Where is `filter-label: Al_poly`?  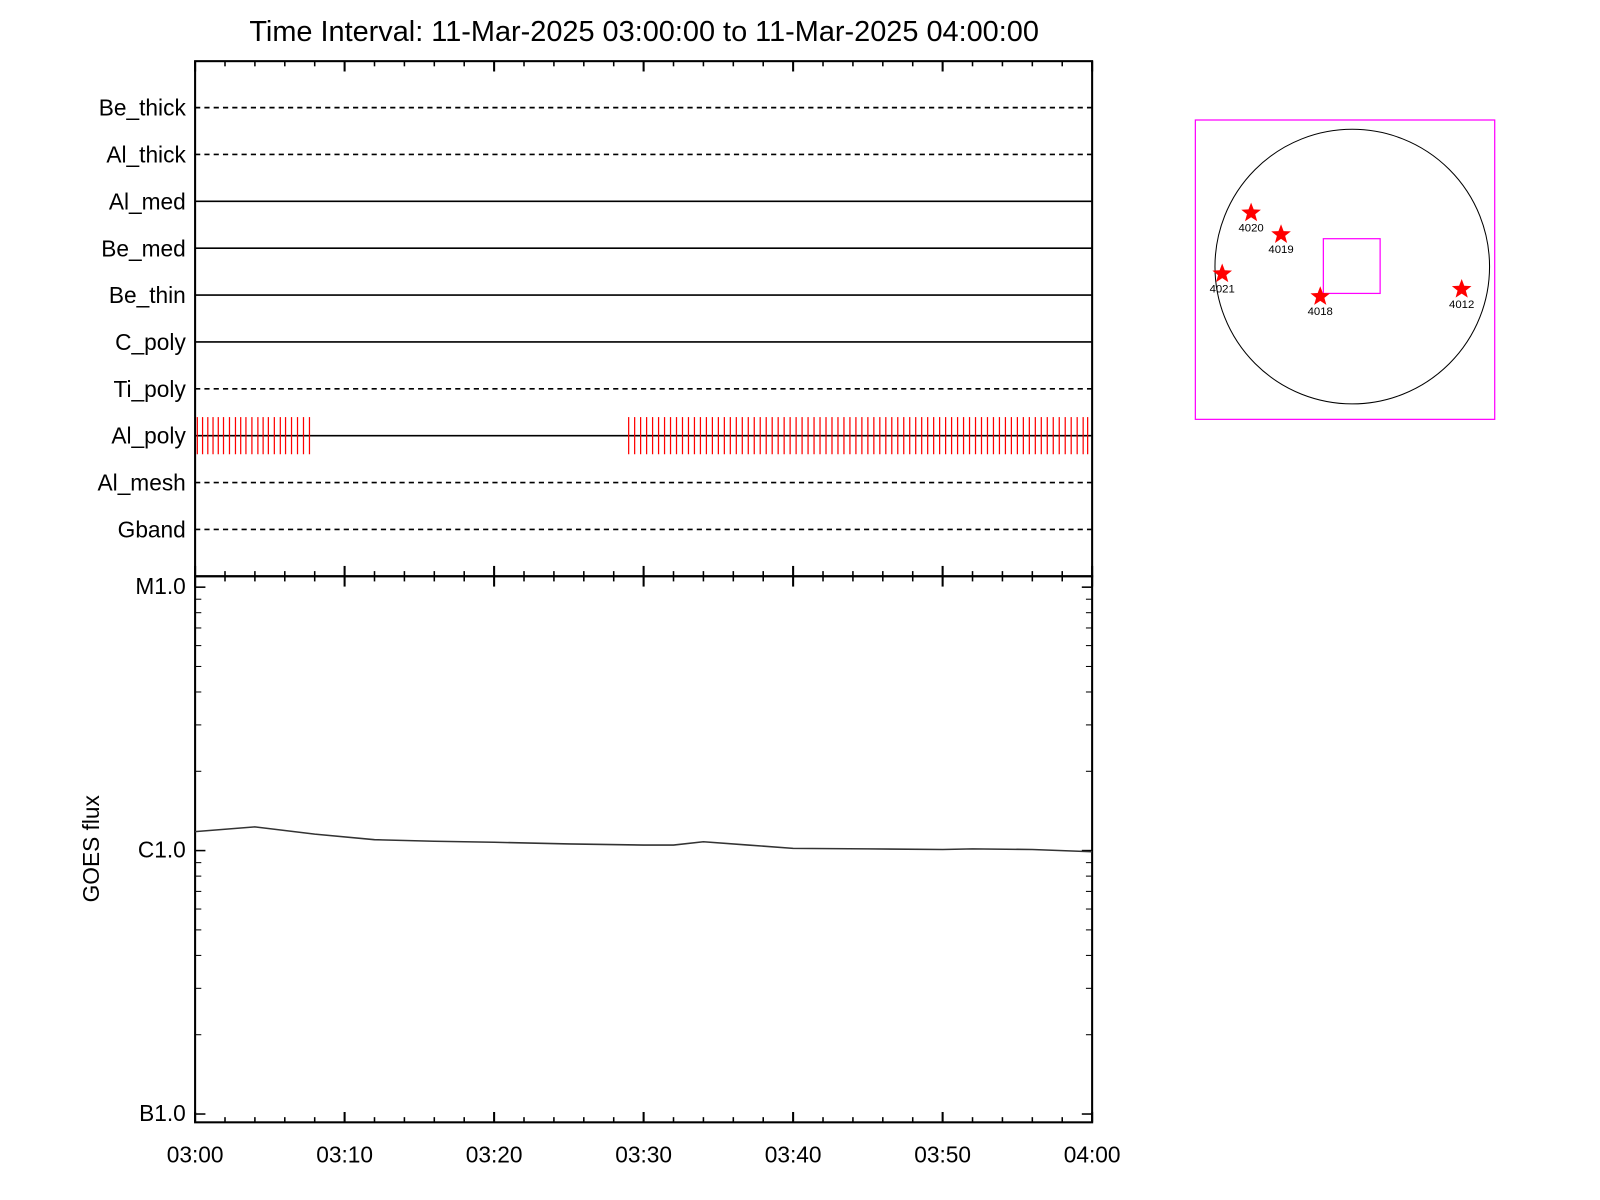
filter-label: Al_poly is located at coordinates (148, 436).